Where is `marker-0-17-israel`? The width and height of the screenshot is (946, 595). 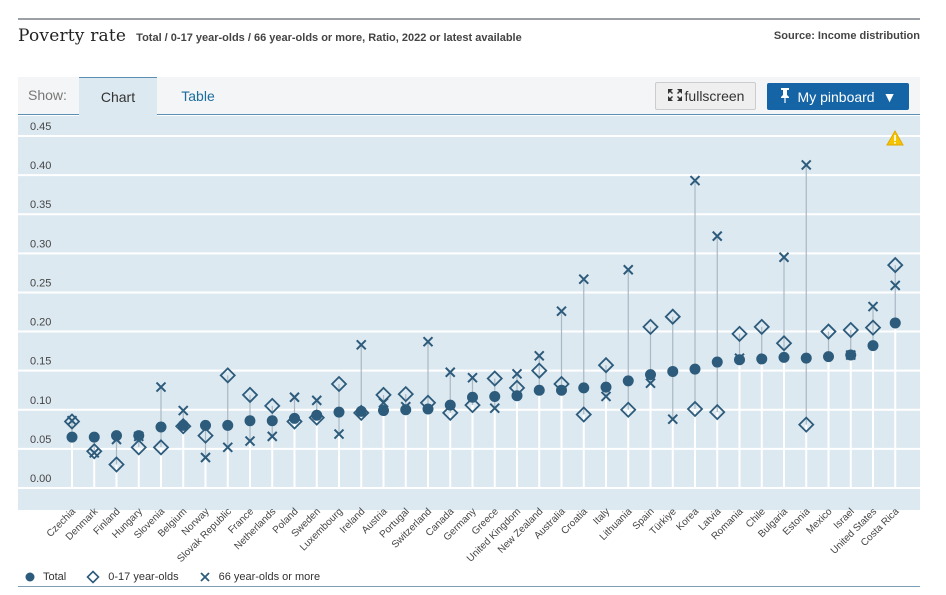 marker-0-17-israel is located at coordinates (851, 330).